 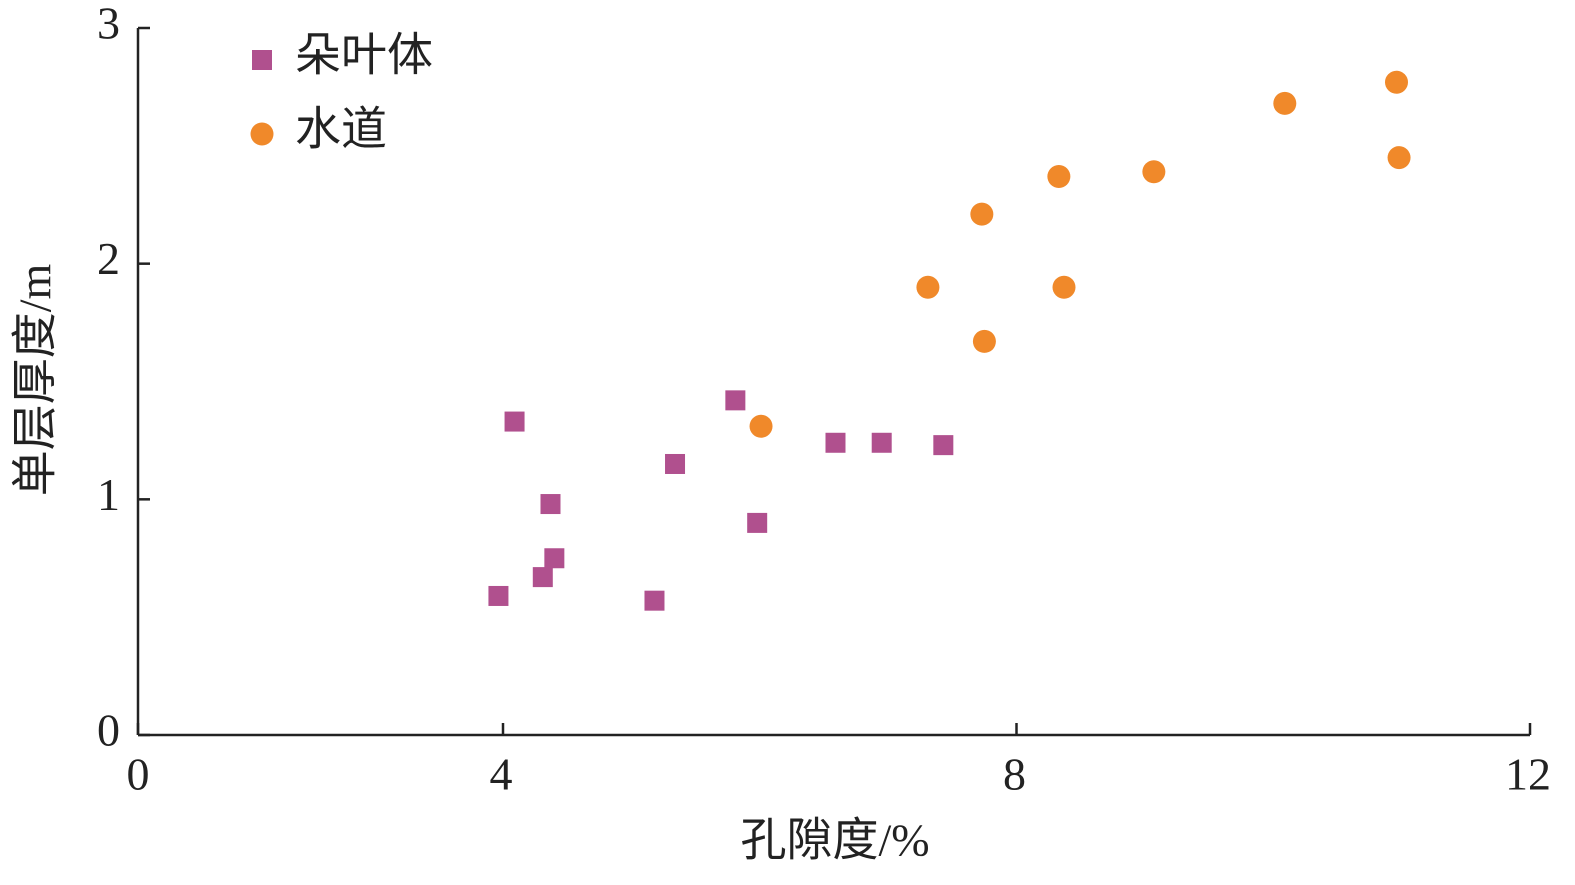 What do you see at coordinates (1528, 774) in the screenshot?
I see `x-tick-label: 12` at bounding box center [1528, 774].